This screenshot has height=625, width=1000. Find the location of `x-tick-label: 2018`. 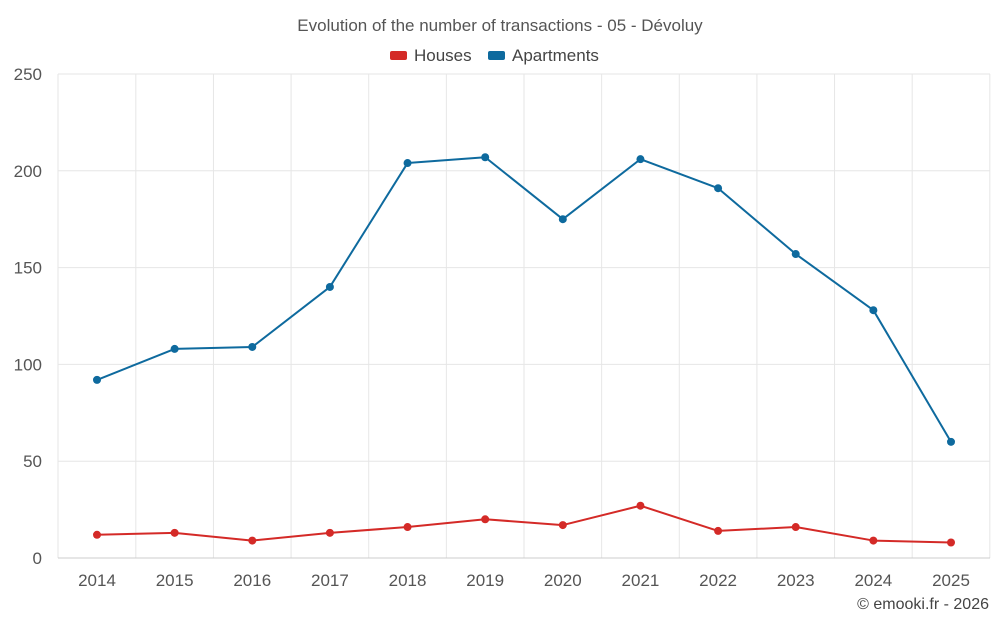

x-tick-label: 2018 is located at coordinates (408, 580).